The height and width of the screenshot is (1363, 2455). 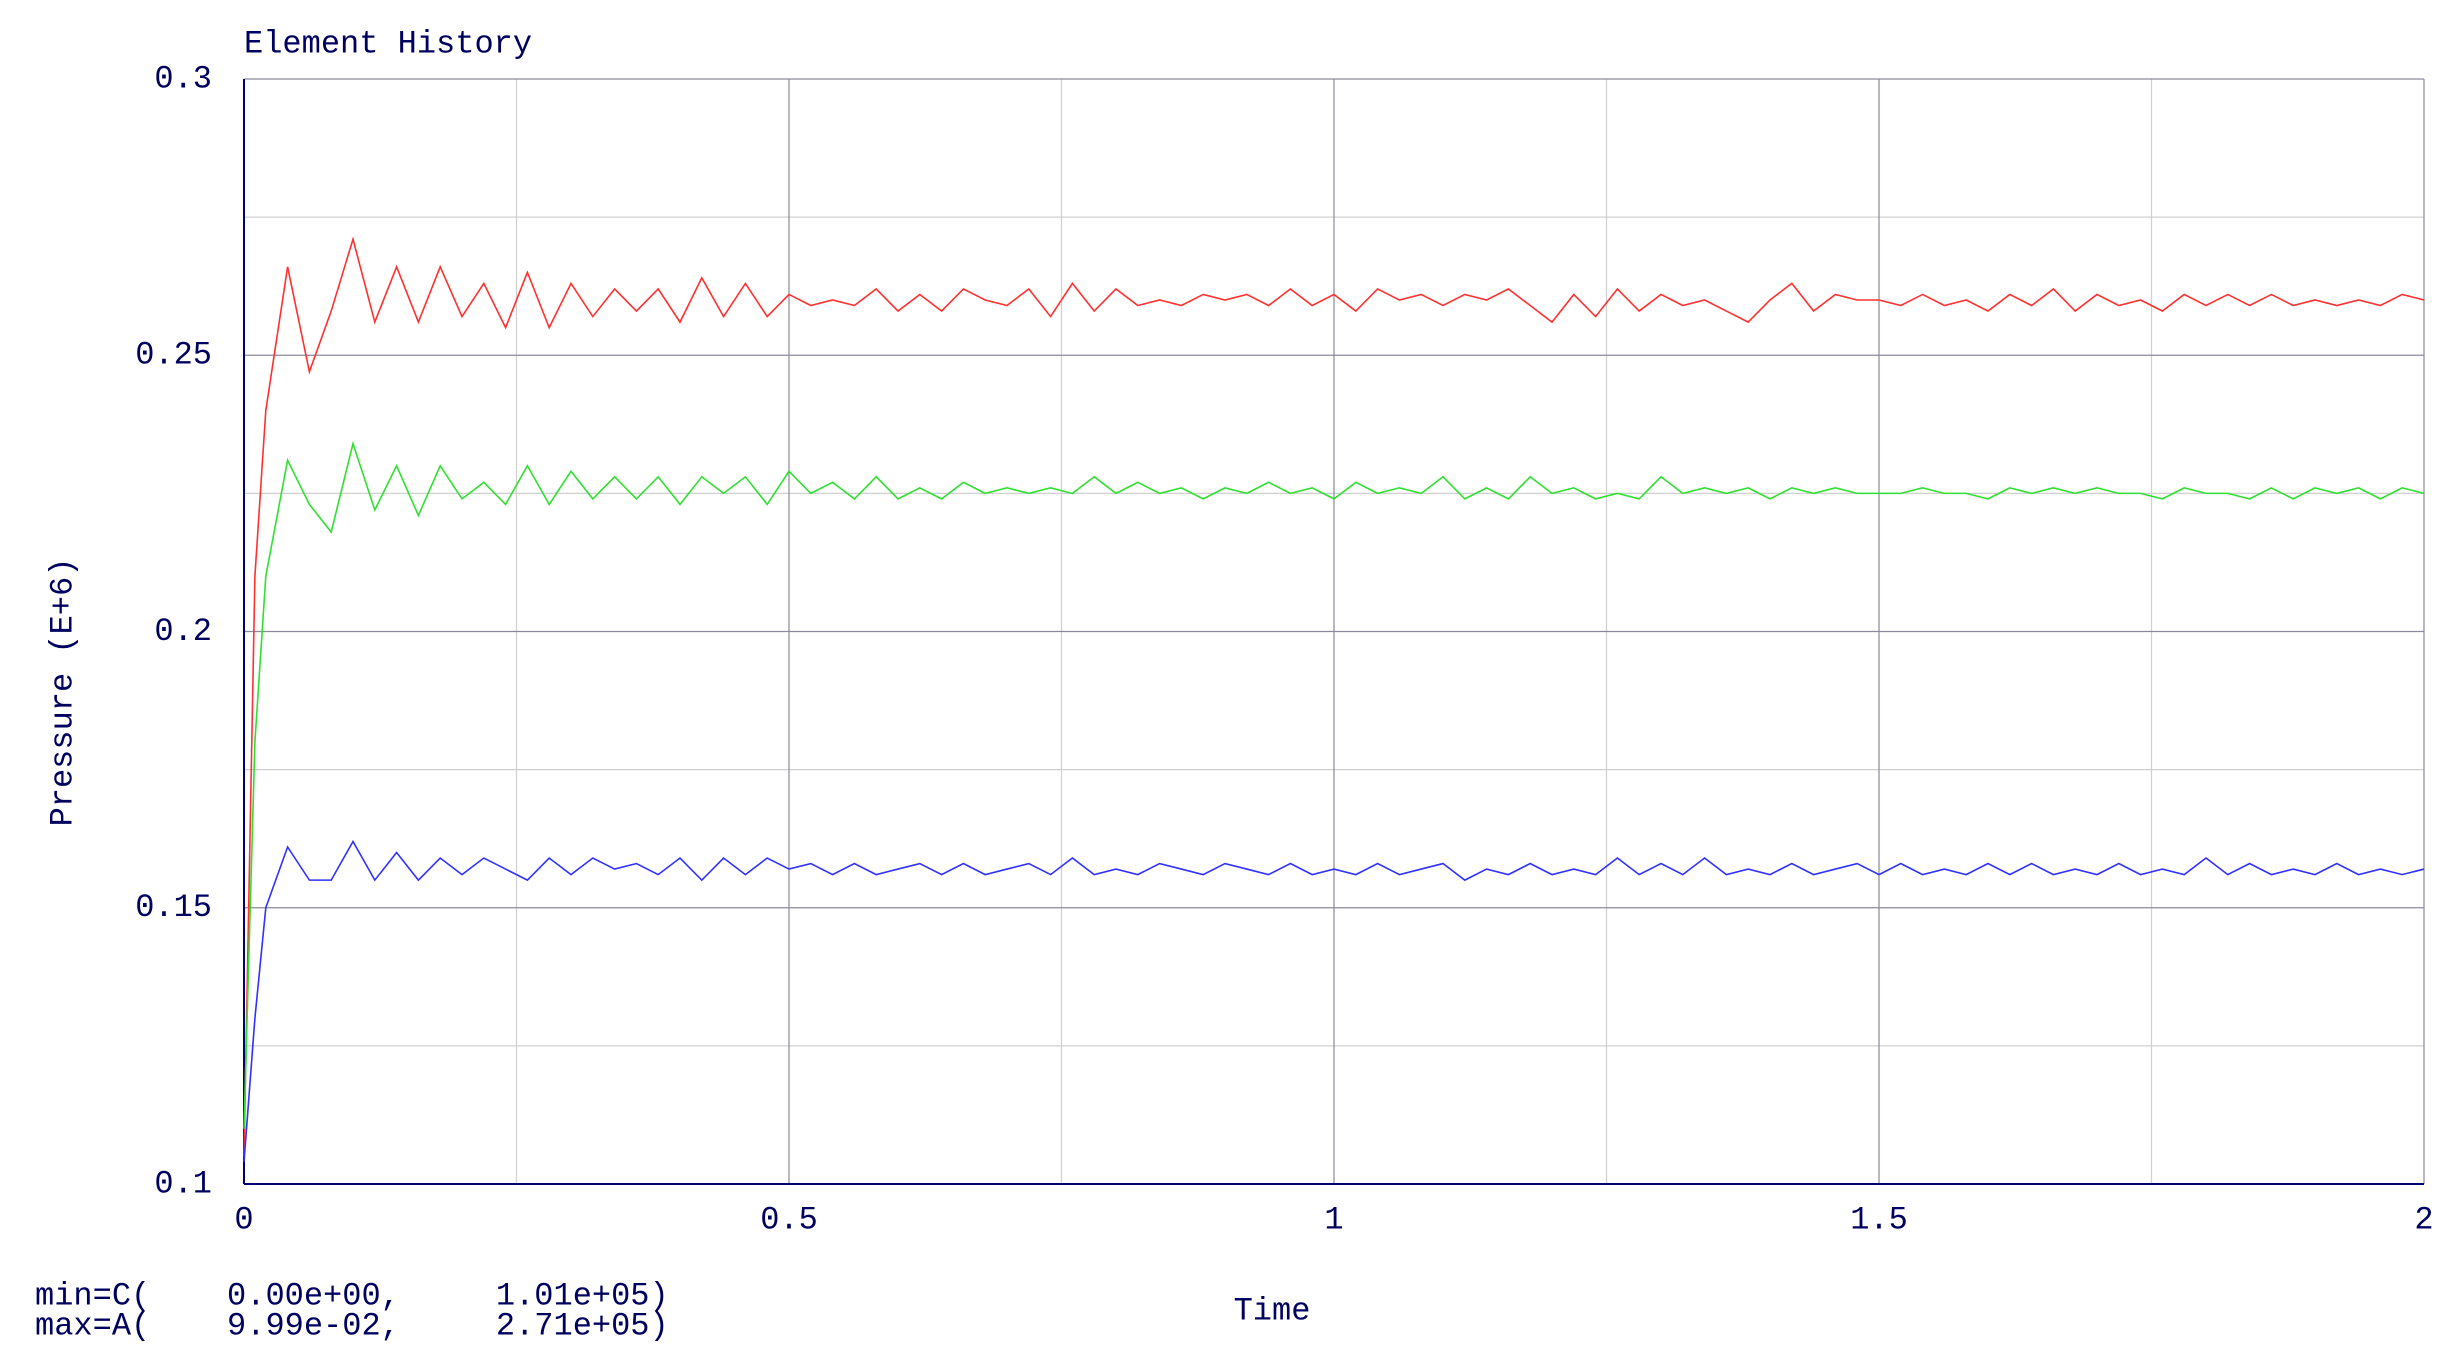 I want to click on y-tick-label: 0.15, so click(x=173, y=907).